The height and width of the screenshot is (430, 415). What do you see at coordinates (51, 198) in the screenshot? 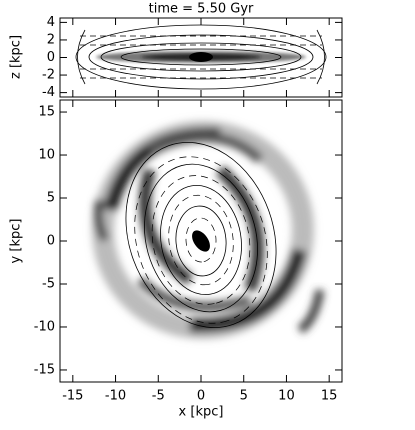
I see `y-tick-label: 5` at bounding box center [51, 198].